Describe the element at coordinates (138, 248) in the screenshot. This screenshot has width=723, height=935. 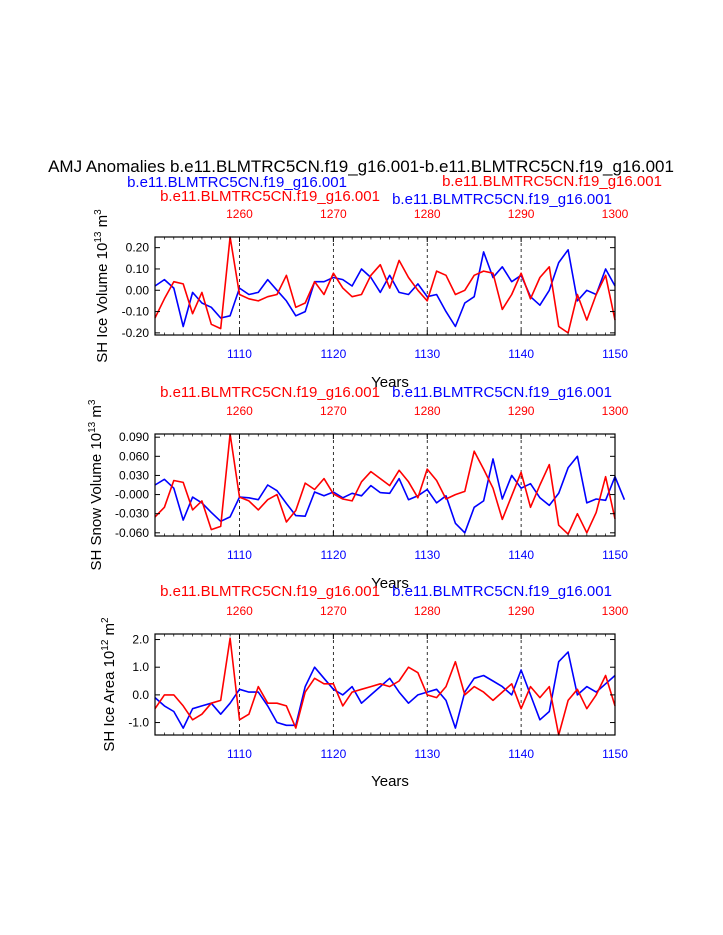
I see `y-tick-label: 0.20` at that location.